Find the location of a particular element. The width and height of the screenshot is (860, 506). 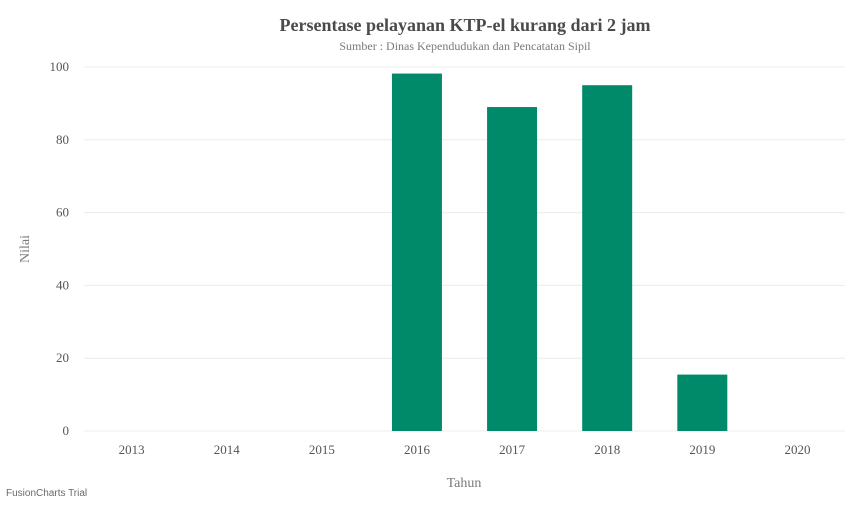

x-tick-label: 2017 is located at coordinates (512, 449).